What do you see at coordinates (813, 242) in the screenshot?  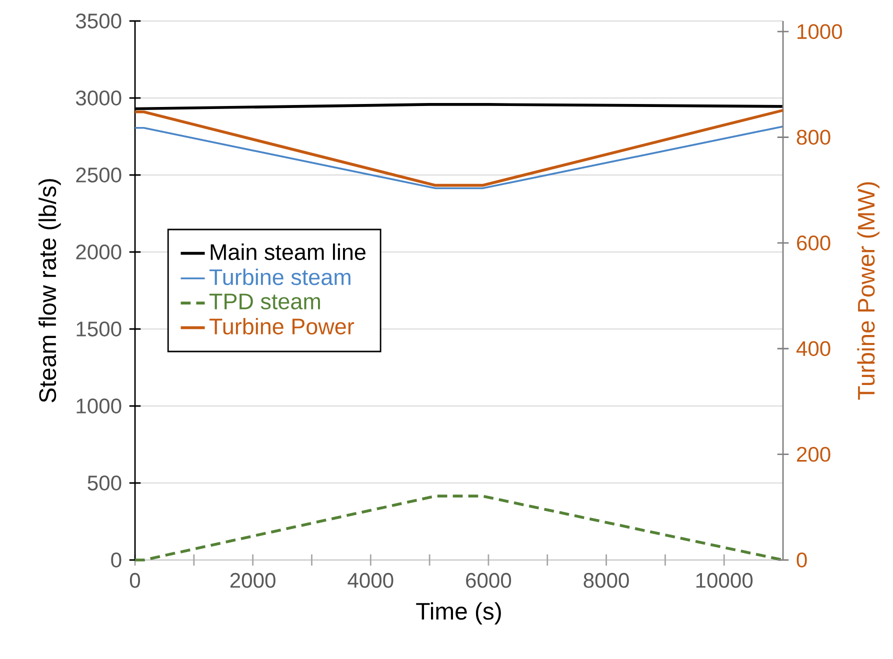 I see `y2-tick-label: 600` at bounding box center [813, 242].